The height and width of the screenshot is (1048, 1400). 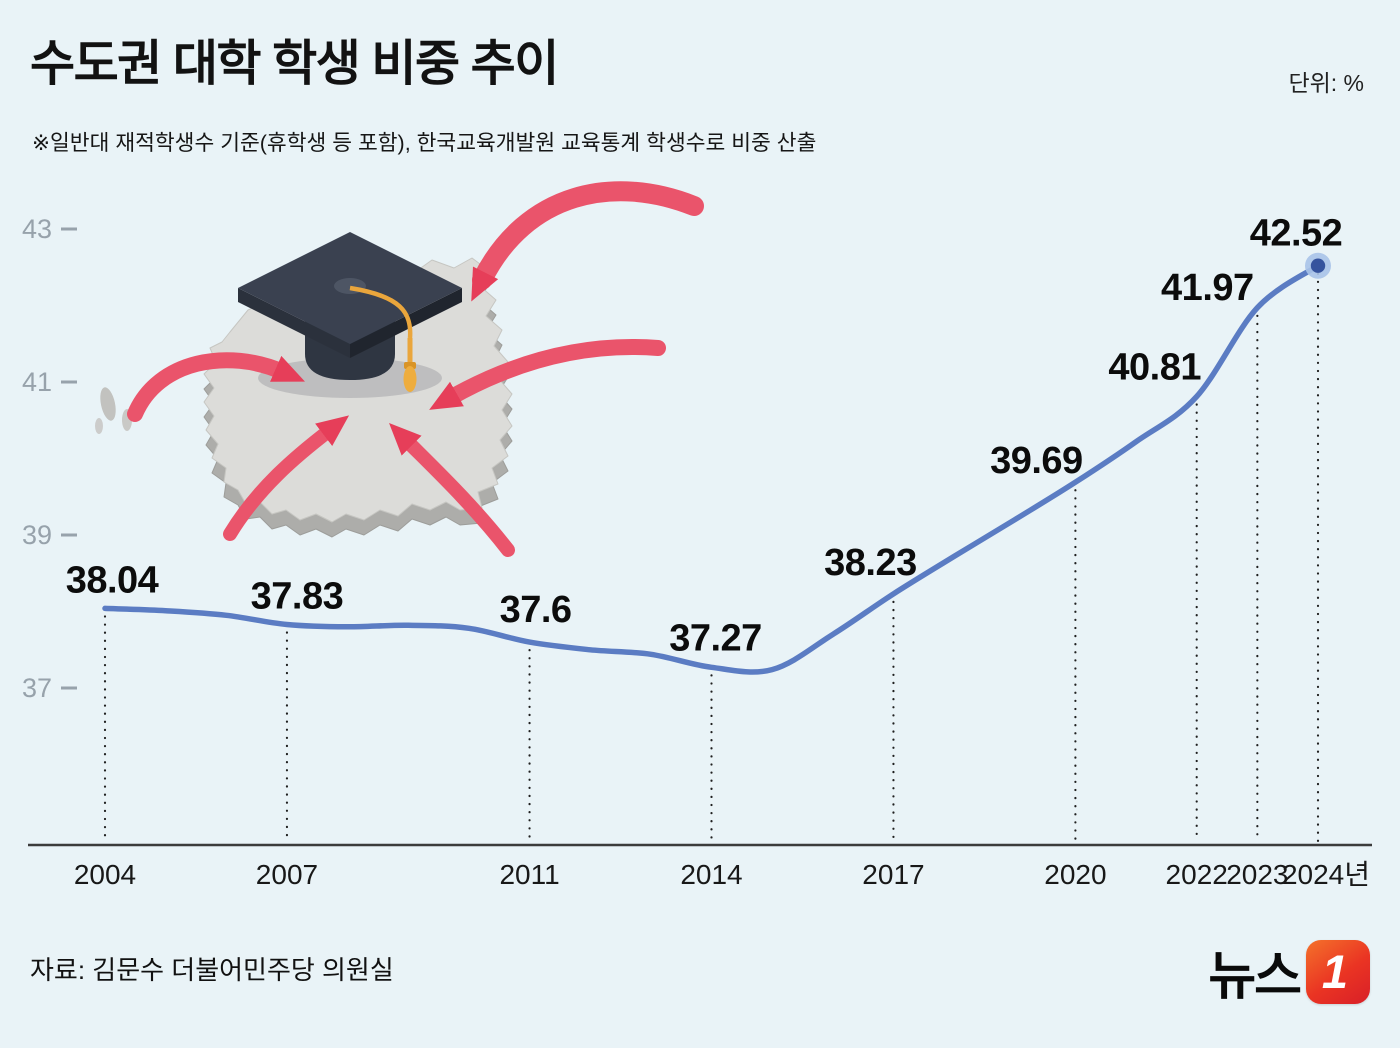 I want to click on data-label: 37.83, so click(x=297, y=597).